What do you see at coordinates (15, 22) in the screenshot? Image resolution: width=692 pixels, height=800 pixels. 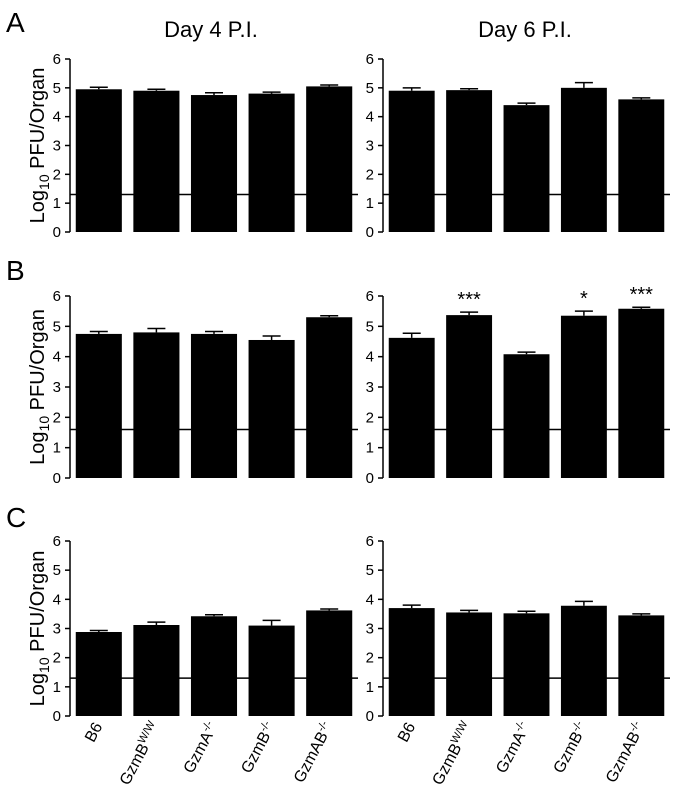 I see `panel-label-a: A` at bounding box center [15, 22].